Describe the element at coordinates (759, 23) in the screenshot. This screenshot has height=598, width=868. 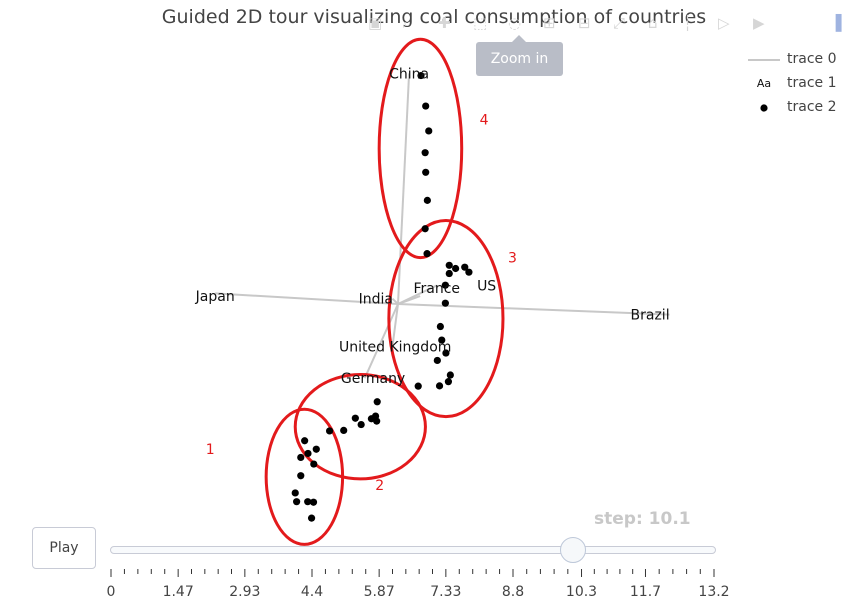
I see `hover-compare-icon: ▶` at that location.